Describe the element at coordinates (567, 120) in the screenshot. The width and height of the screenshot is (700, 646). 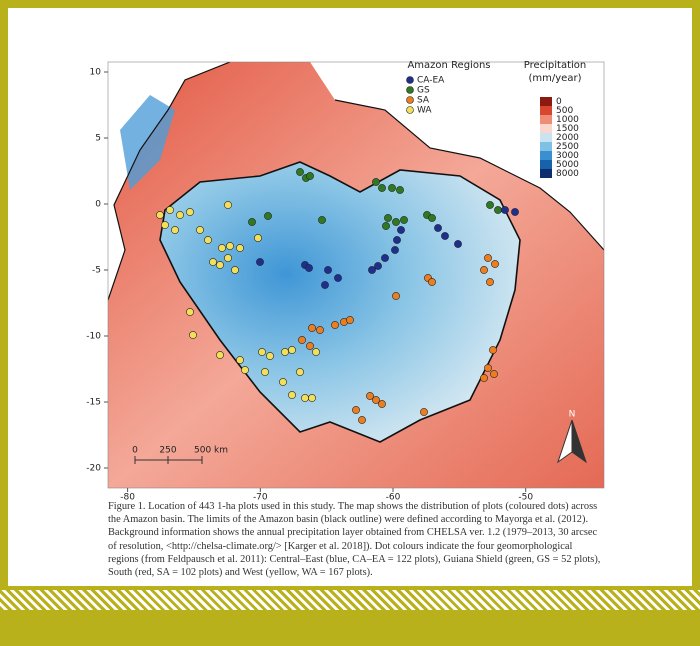
I see `colorbar-label: 1000` at that location.